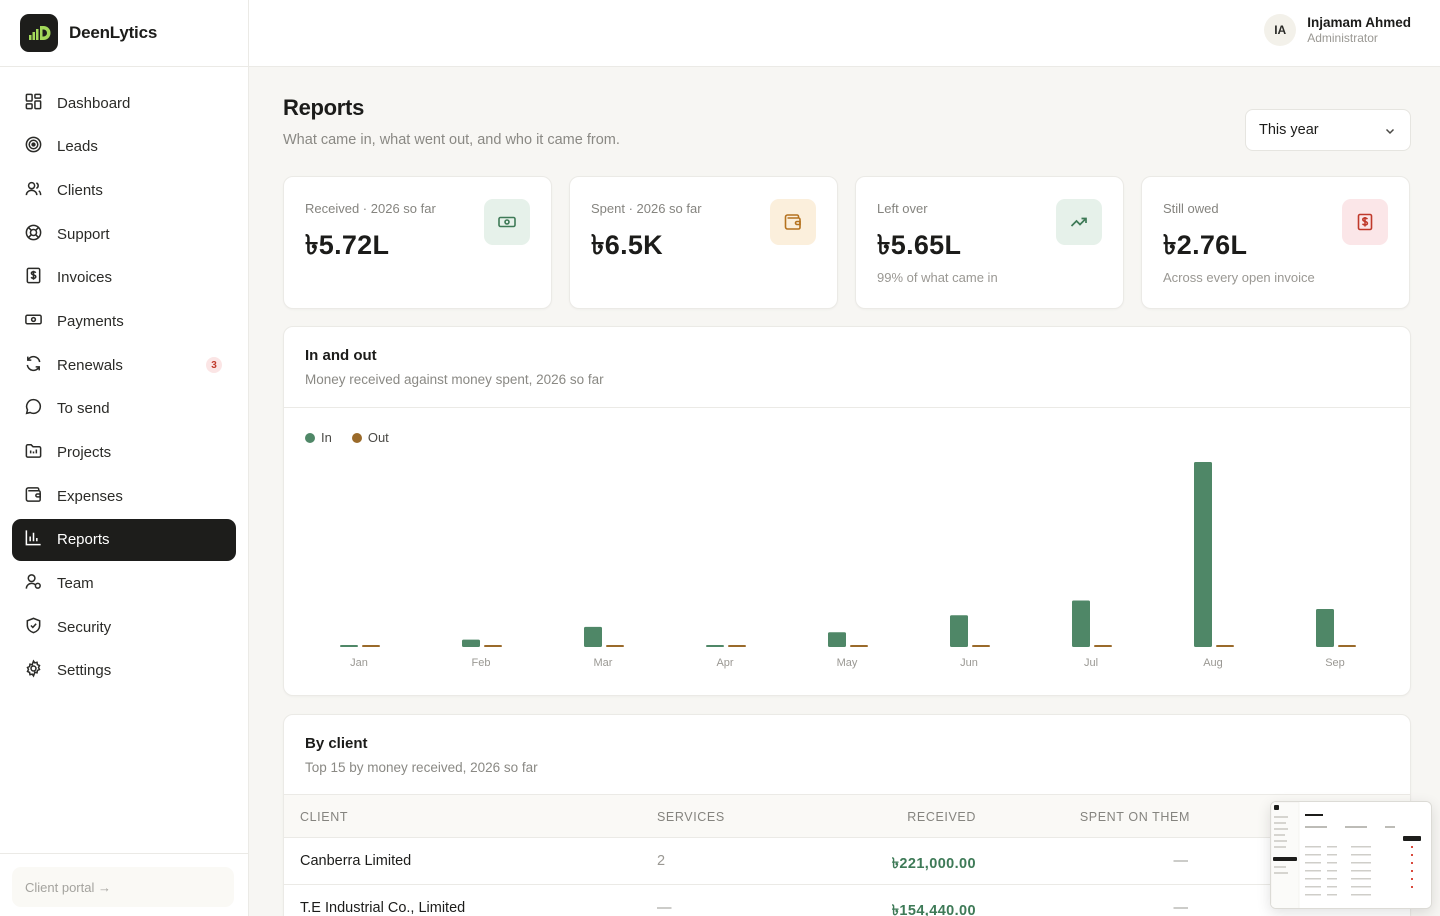  Describe the element at coordinates (124, 671) in the screenshot. I see `sidebar-item-settings: Settings` at that location.